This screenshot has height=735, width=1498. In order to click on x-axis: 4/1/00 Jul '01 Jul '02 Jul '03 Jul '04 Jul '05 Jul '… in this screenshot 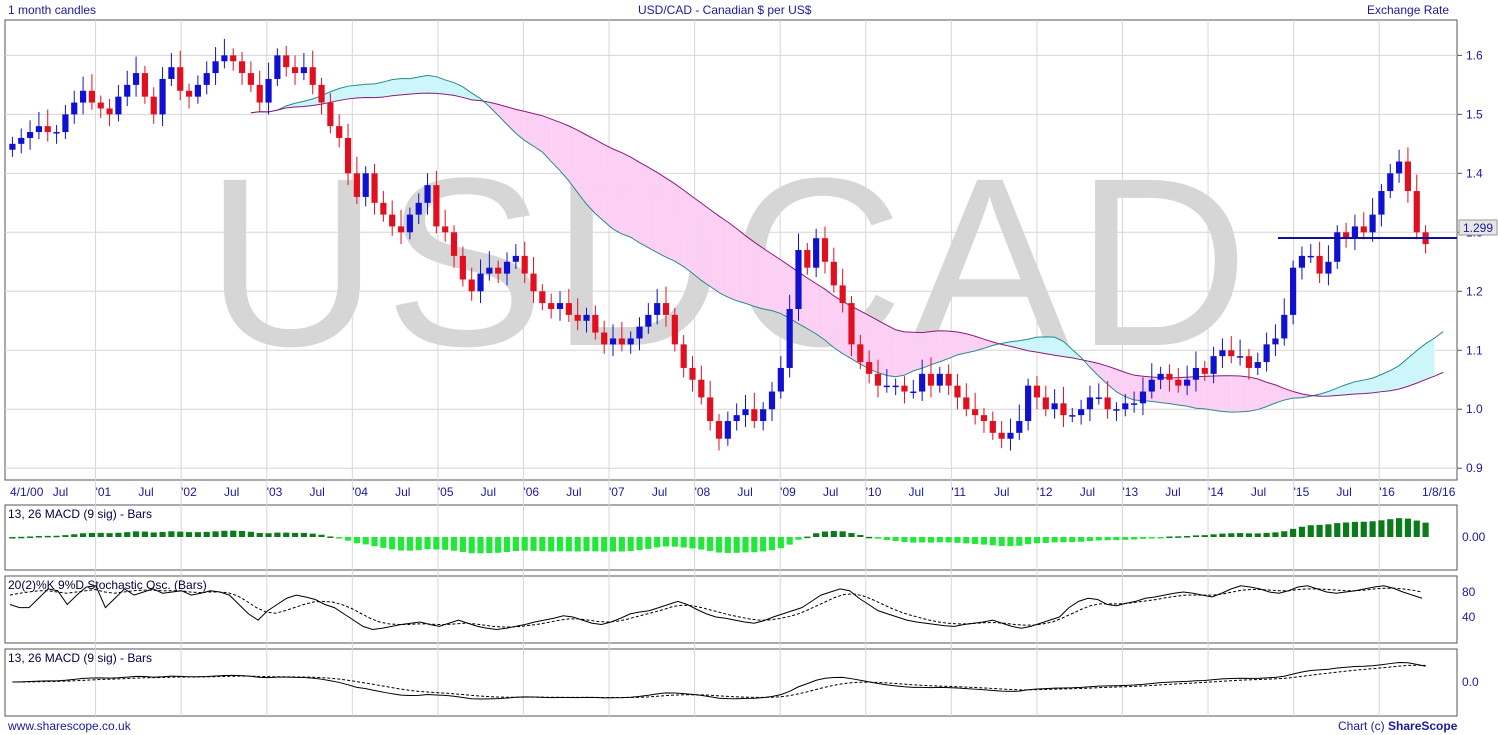, I will do `click(733, 492)`.